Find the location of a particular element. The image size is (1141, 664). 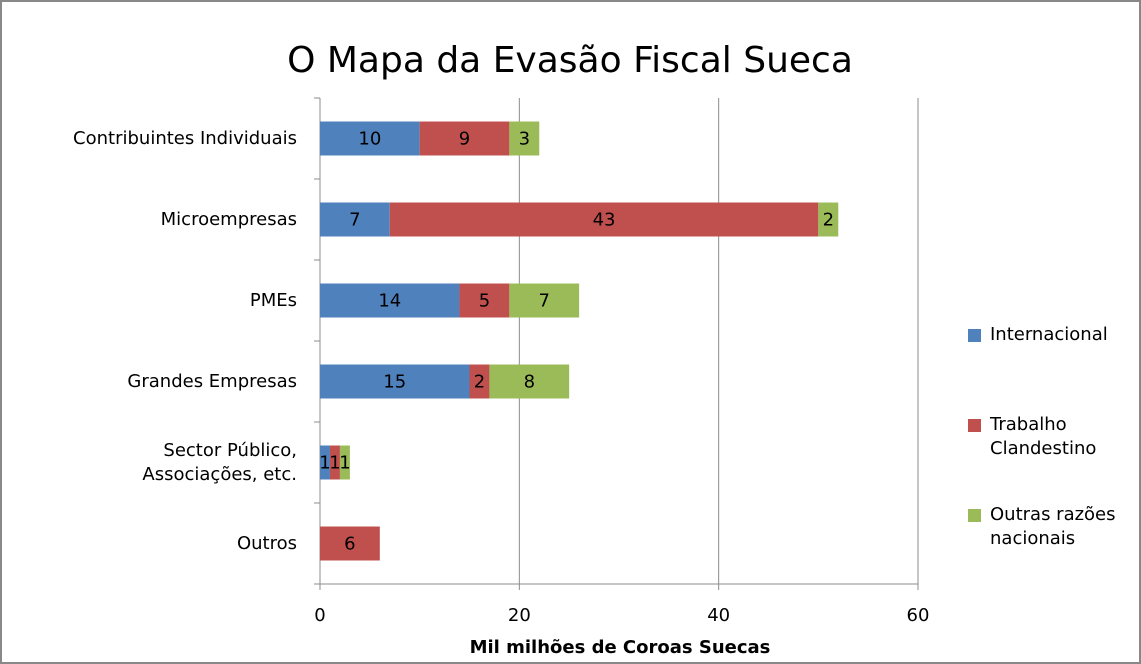

data-label: 14 is located at coordinates (389, 301).